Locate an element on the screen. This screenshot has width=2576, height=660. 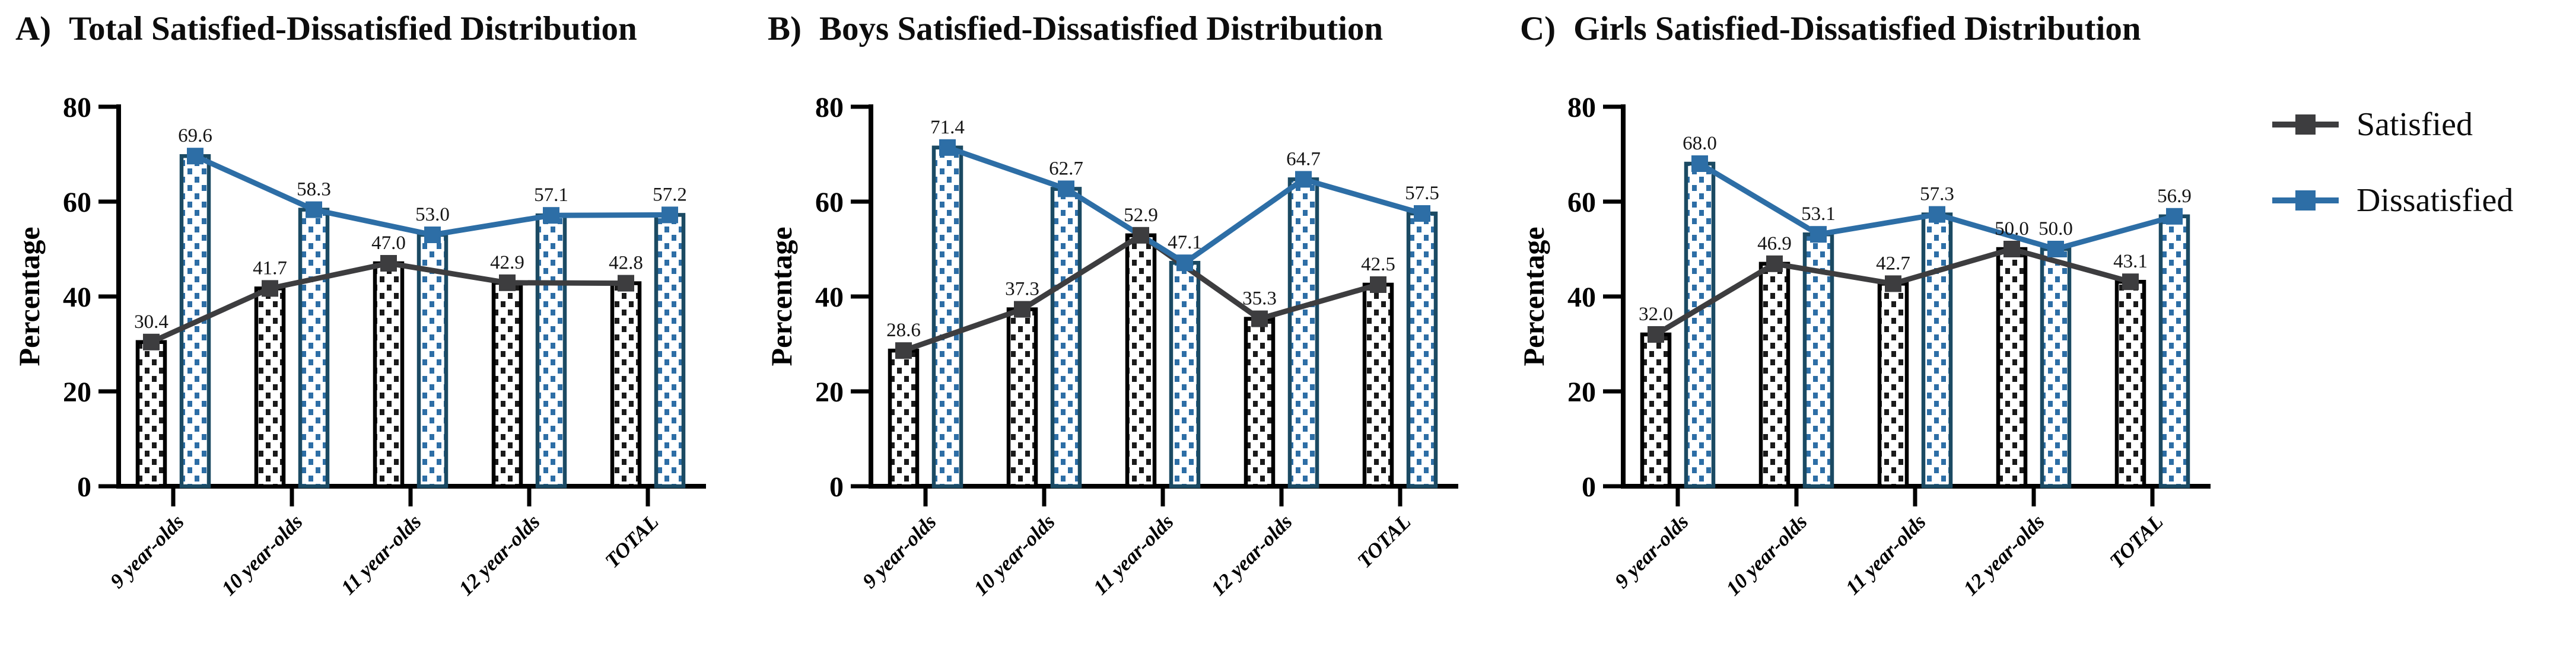
svg-text: 43.1 is located at coordinates (2130, 261).